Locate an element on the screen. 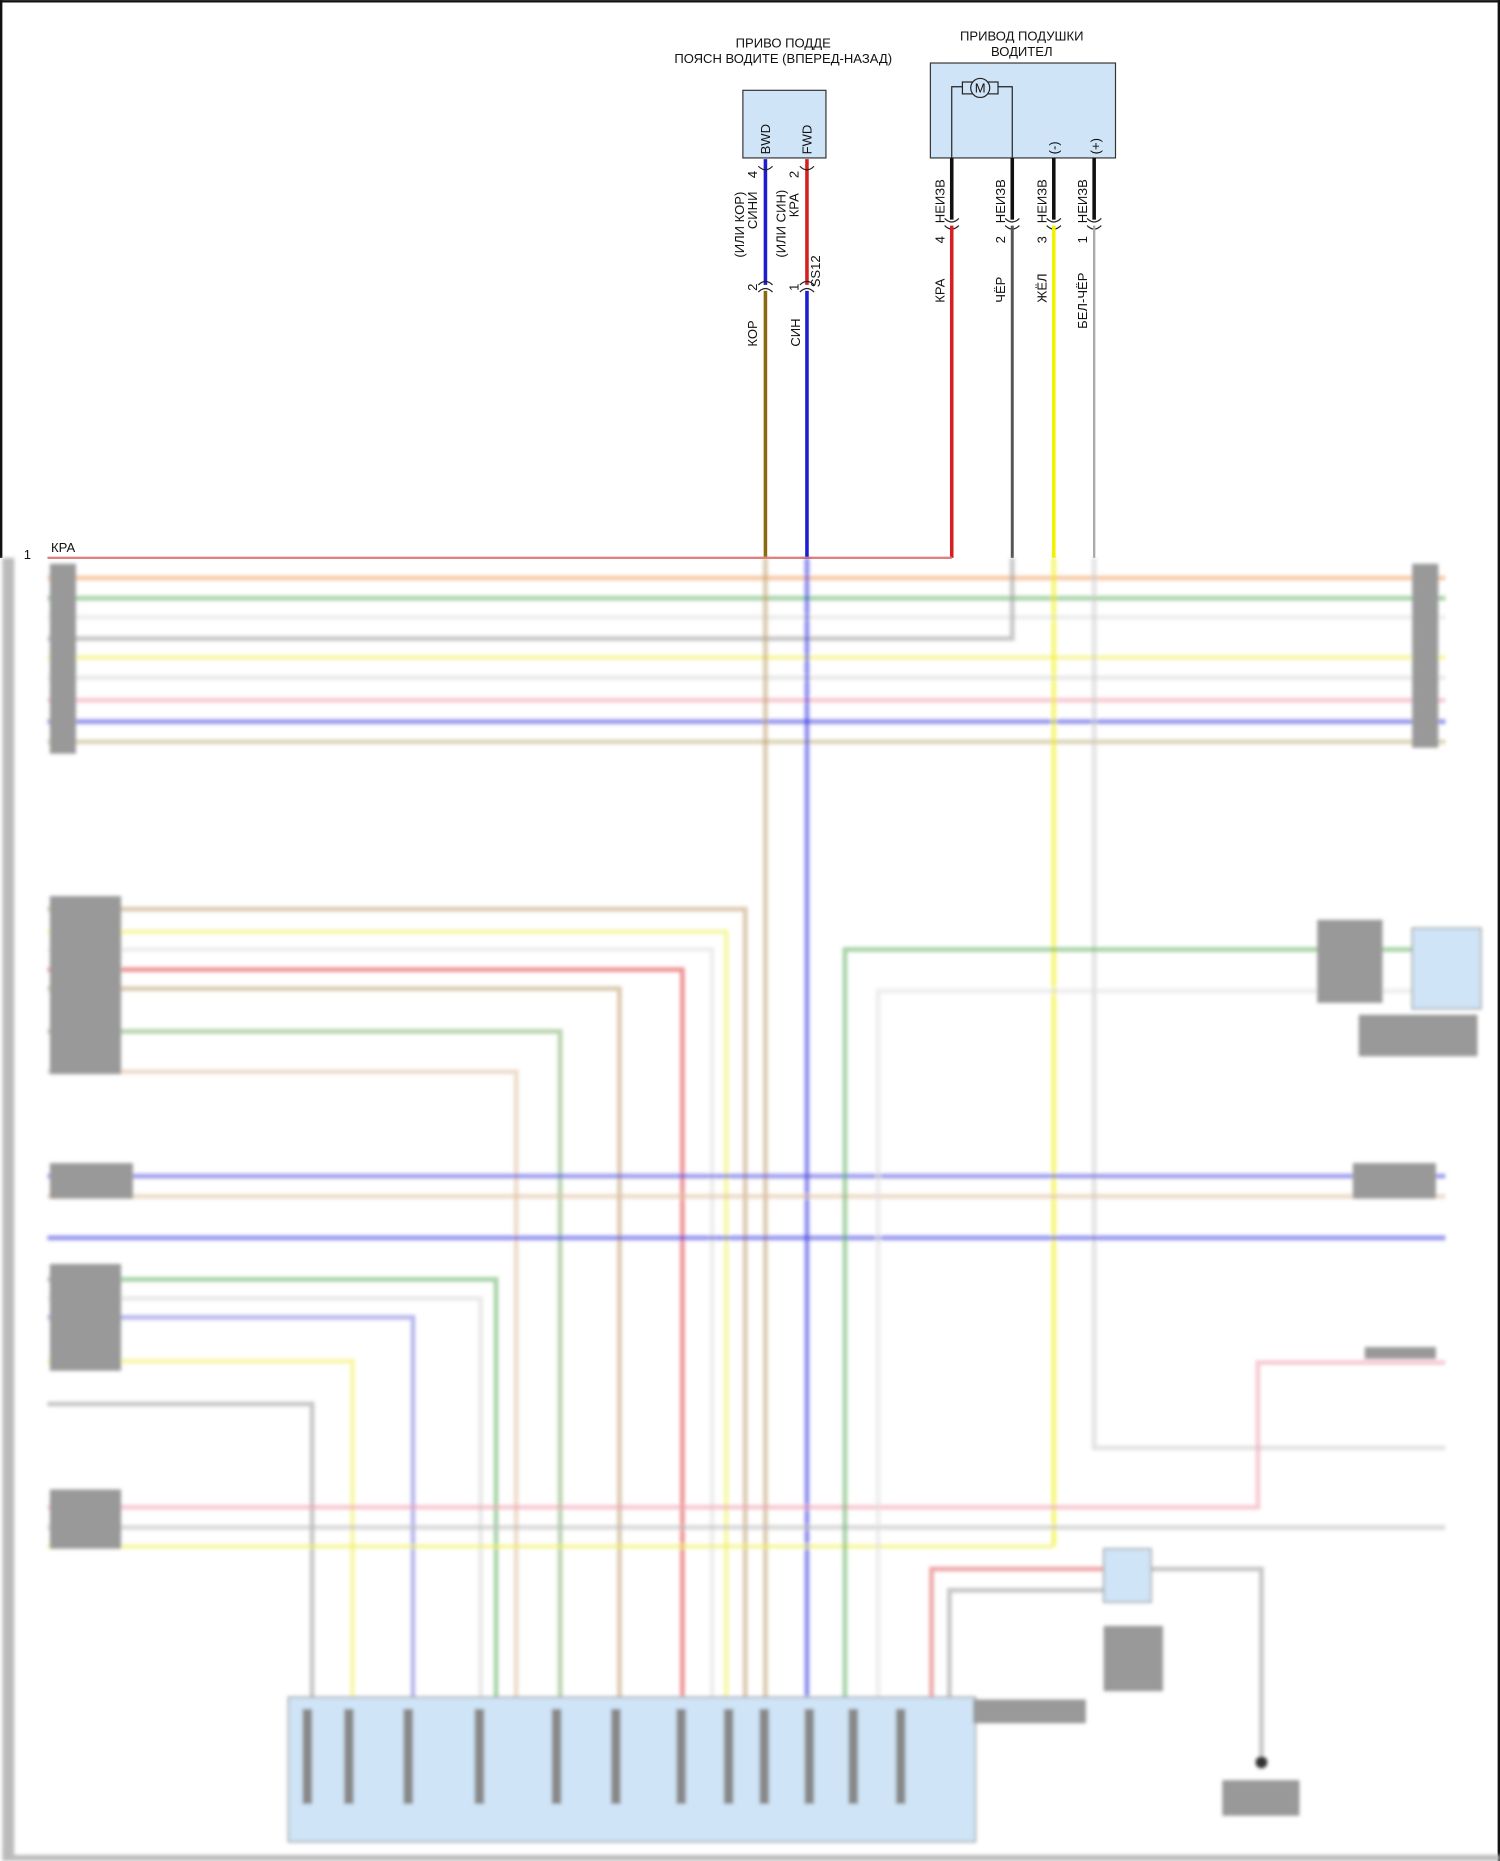 The width and height of the screenshot is (1500, 1861). connector-symbols is located at coordinates (786, 229).